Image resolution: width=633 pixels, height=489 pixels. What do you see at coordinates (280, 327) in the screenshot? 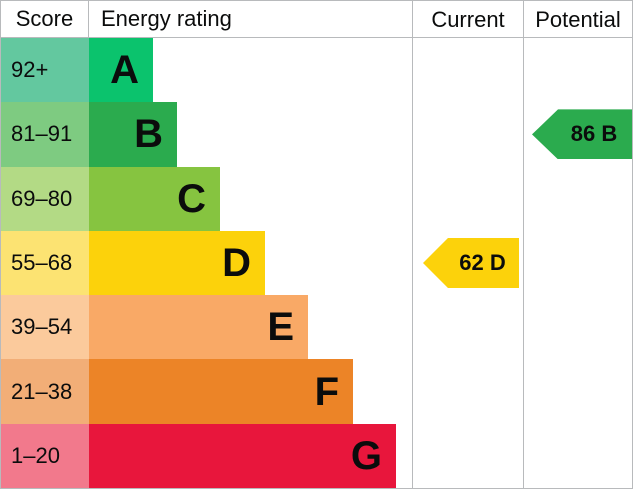
I see `rating-letter: E` at bounding box center [280, 327].